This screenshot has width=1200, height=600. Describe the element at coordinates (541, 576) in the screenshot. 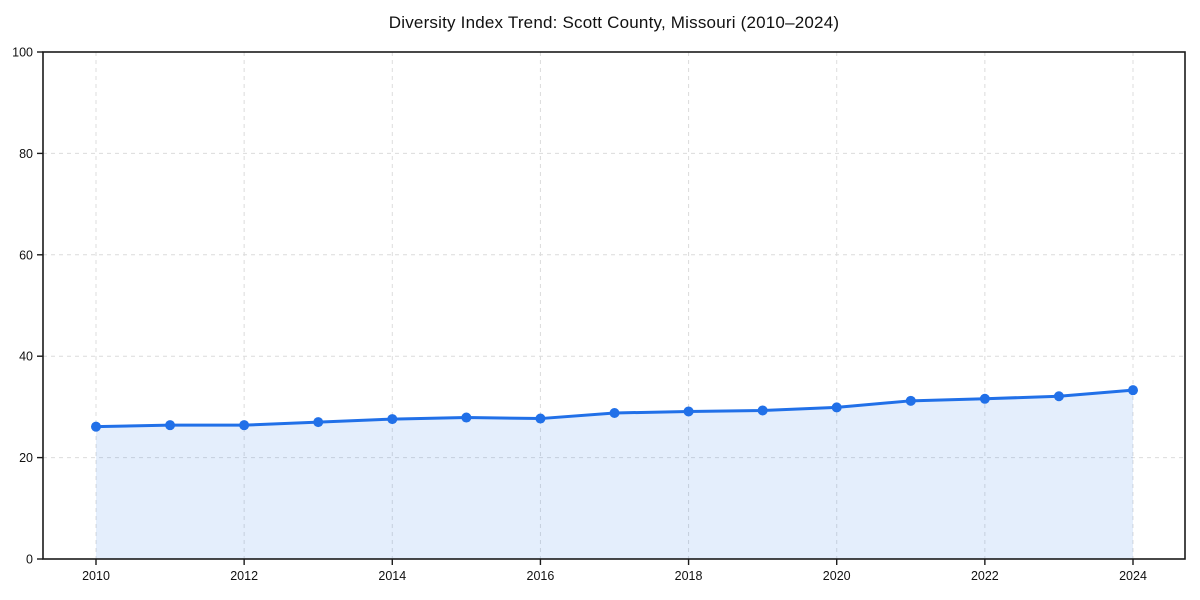

I see `x-tick-label: 2016` at that location.